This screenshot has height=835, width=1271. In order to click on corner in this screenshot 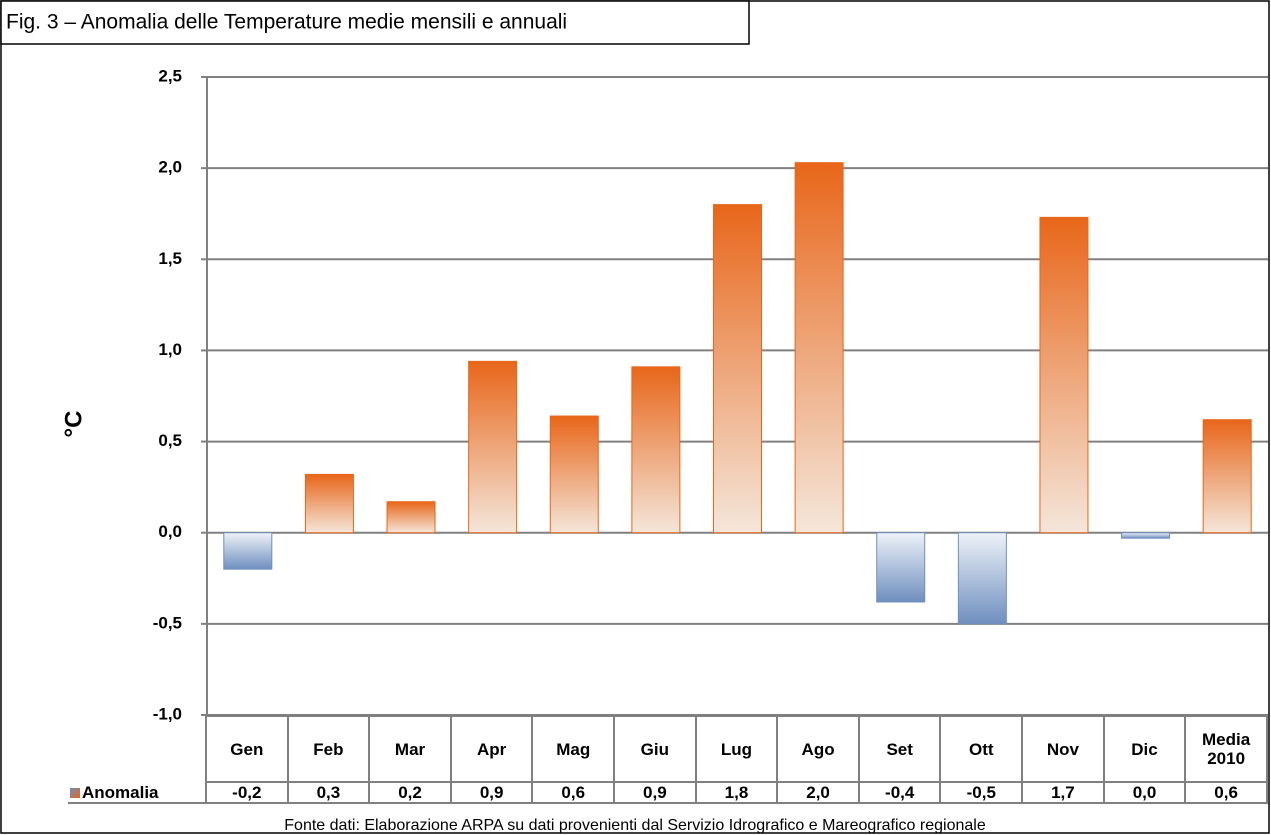, I will do `click(137, 749)`.